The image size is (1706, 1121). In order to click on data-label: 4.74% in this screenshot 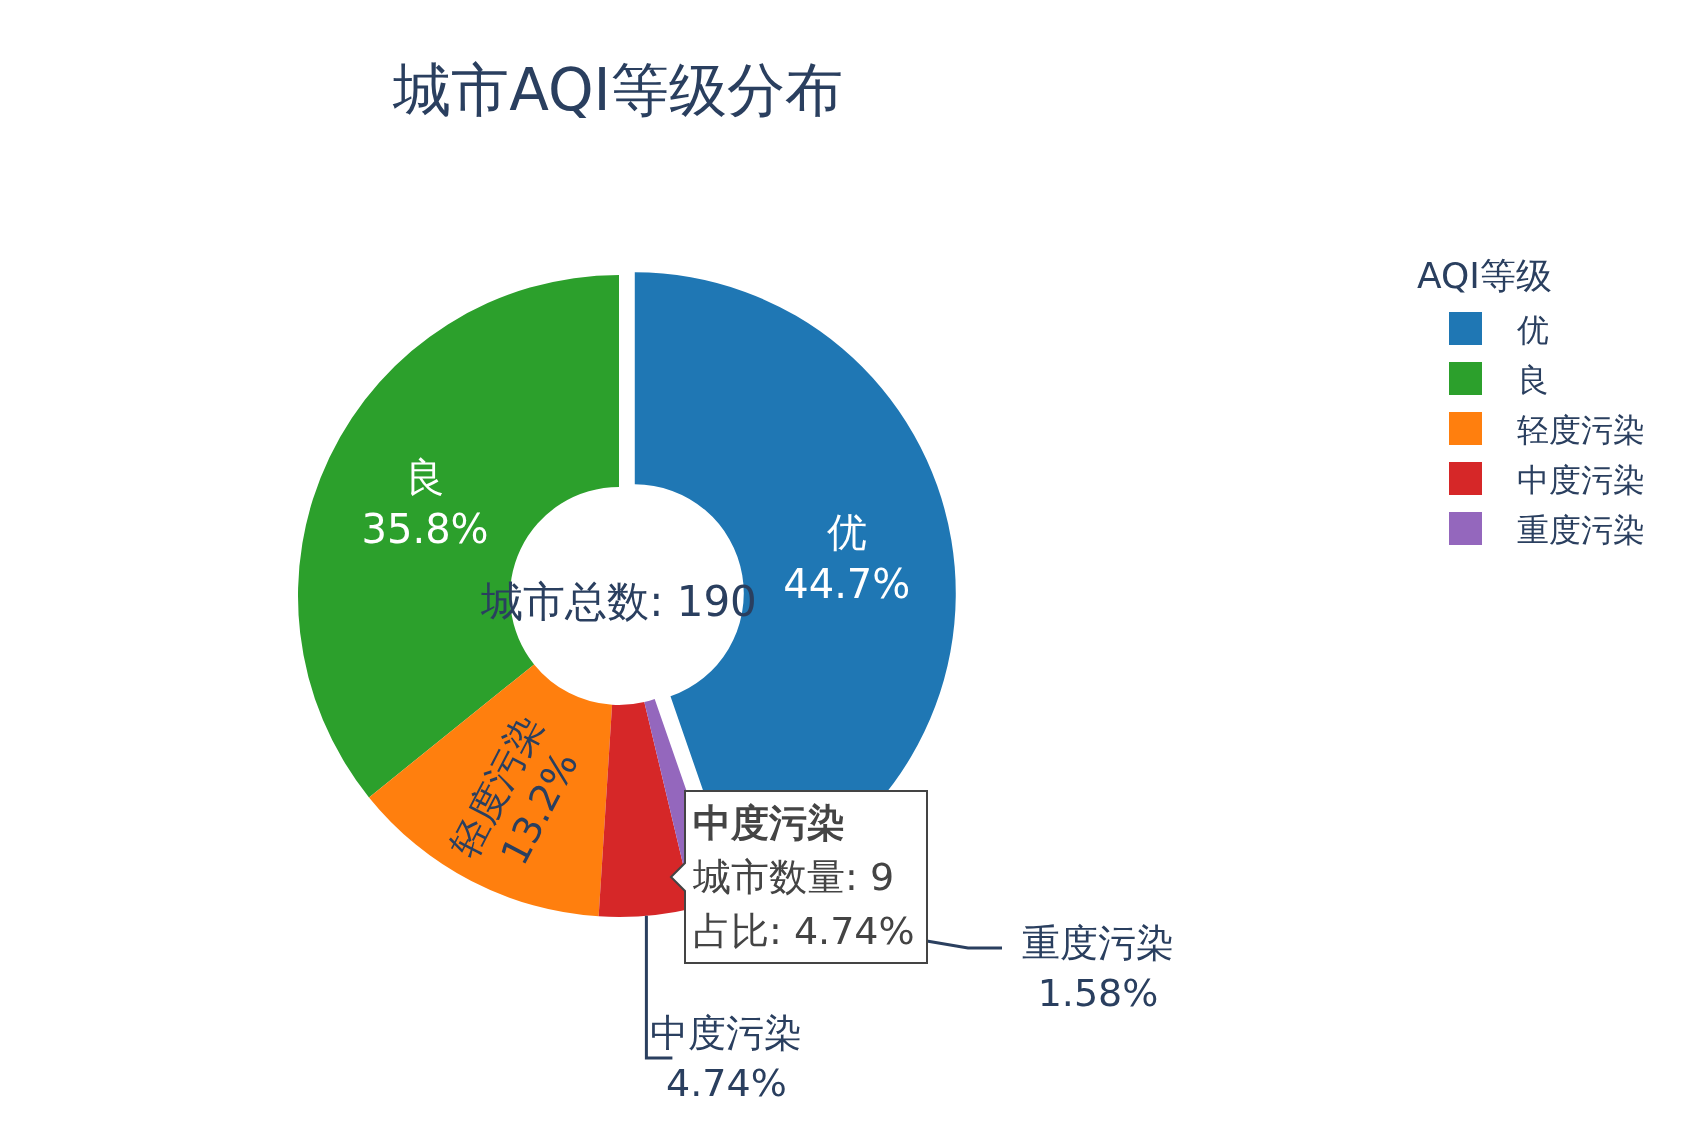, I will do `click(726, 1083)`.